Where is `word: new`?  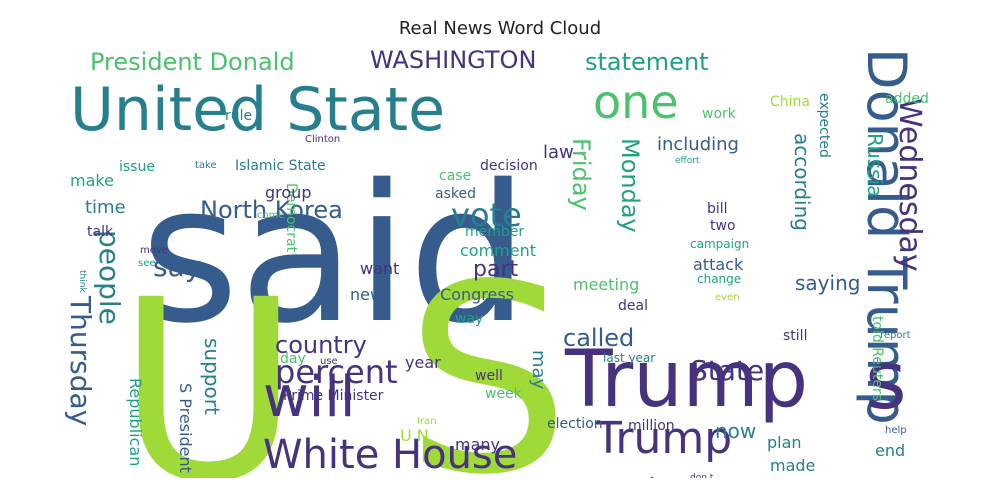
word: new is located at coordinates (366, 294).